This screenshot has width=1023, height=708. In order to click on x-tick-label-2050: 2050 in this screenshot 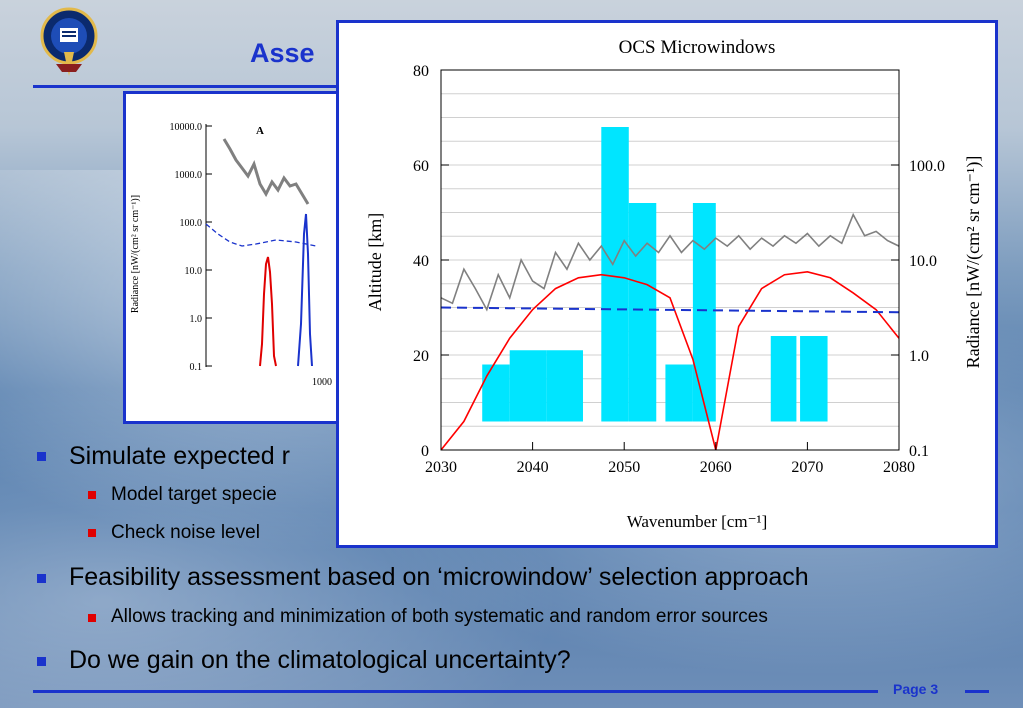, I will do `click(624, 467)`.